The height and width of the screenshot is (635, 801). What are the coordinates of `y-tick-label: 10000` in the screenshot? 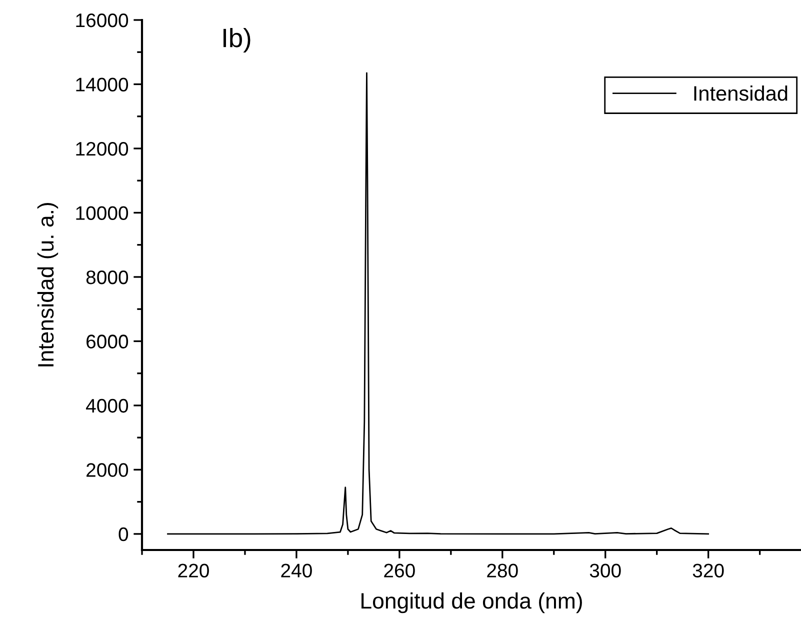 It's located at (102, 213).